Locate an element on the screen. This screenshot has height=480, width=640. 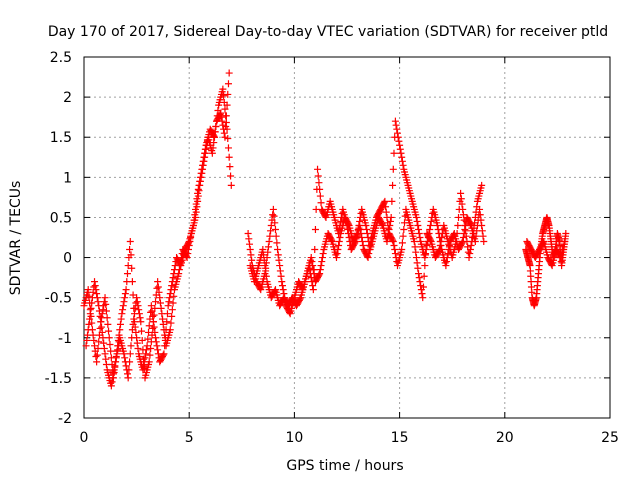
y-tick-label: 1.5 is located at coordinates (61, 138).